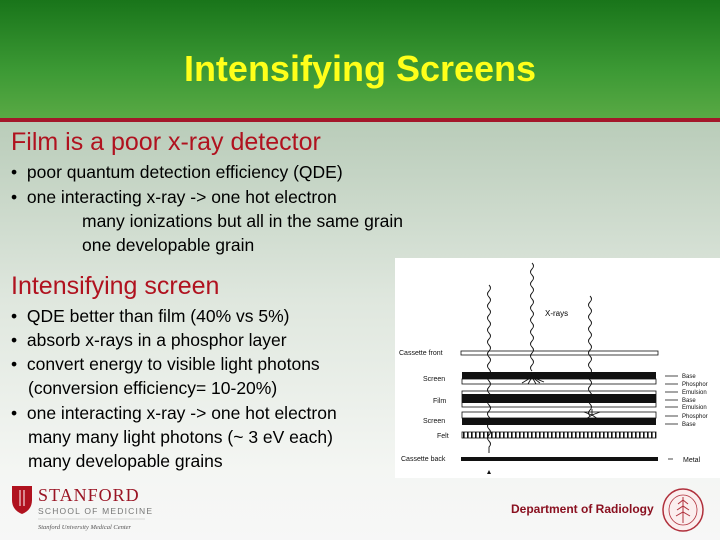 This screenshot has width=720, height=540. What do you see at coordinates (683, 510) in the screenshot?
I see `stanford-seal-icon` at bounding box center [683, 510].